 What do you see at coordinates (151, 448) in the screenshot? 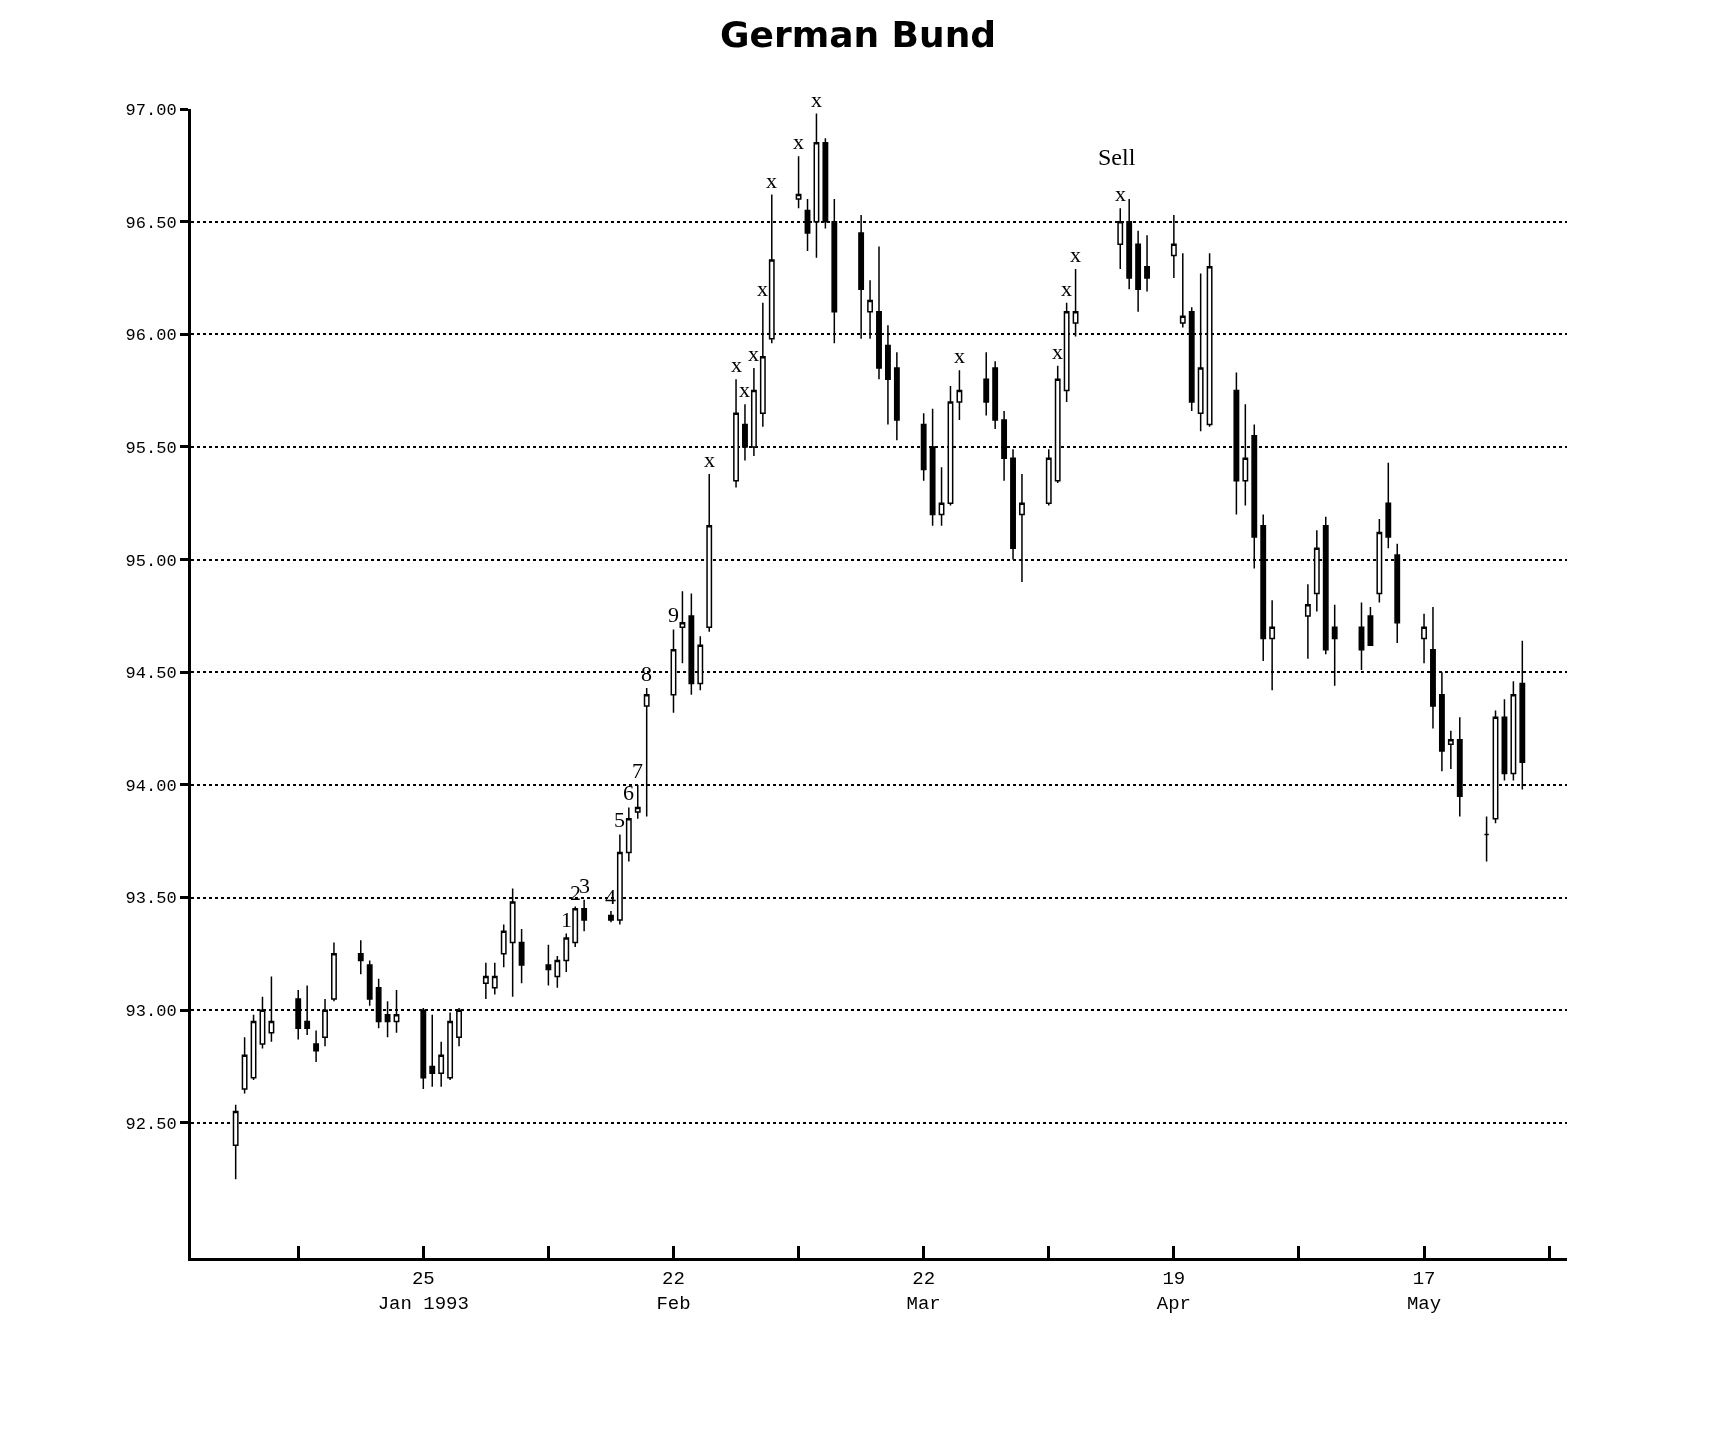
I see `y-tick-label: 95.50` at bounding box center [151, 448].